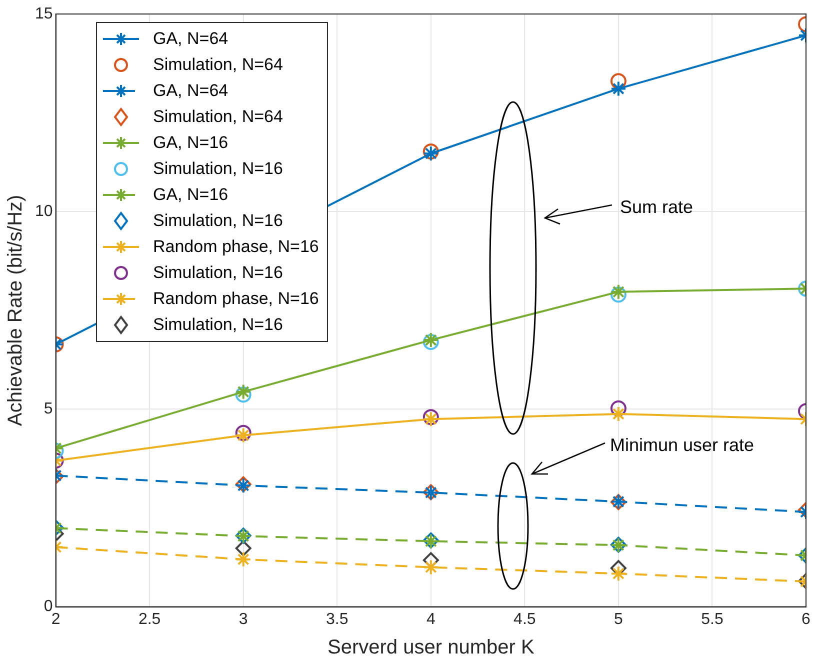 The width and height of the screenshot is (815, 664). What do you see at coordinates (525, 619) in the screenshot?
I see `x-tick-label: 4.5` at bounding box center [525, 619].